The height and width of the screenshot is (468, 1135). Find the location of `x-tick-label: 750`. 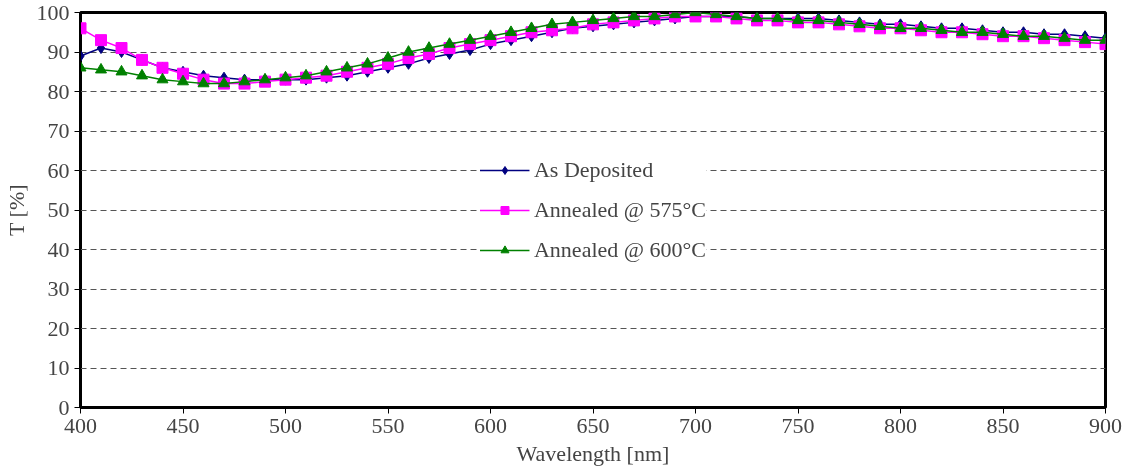

x-tick-label: 750 is located at coordinates (798, 425).